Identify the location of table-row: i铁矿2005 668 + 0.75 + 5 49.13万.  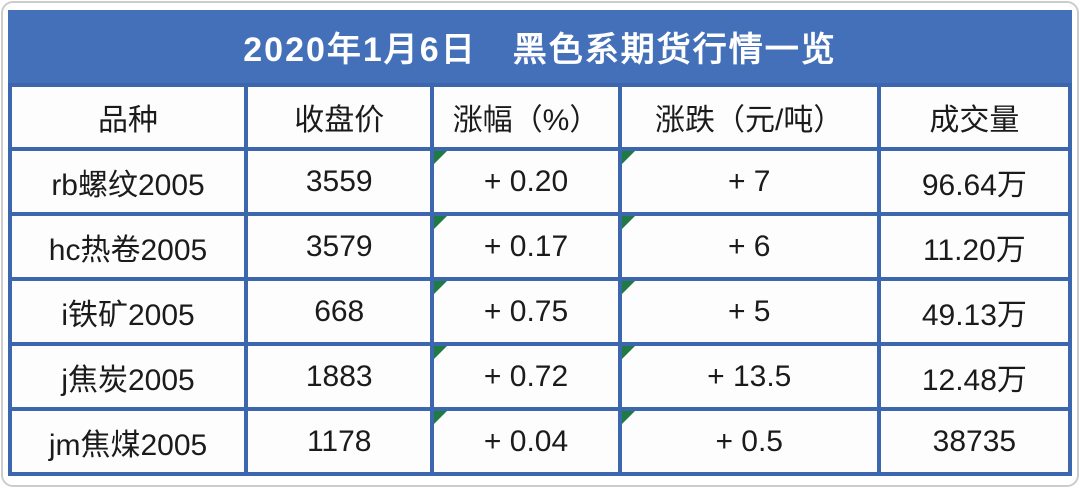
(540, 311).